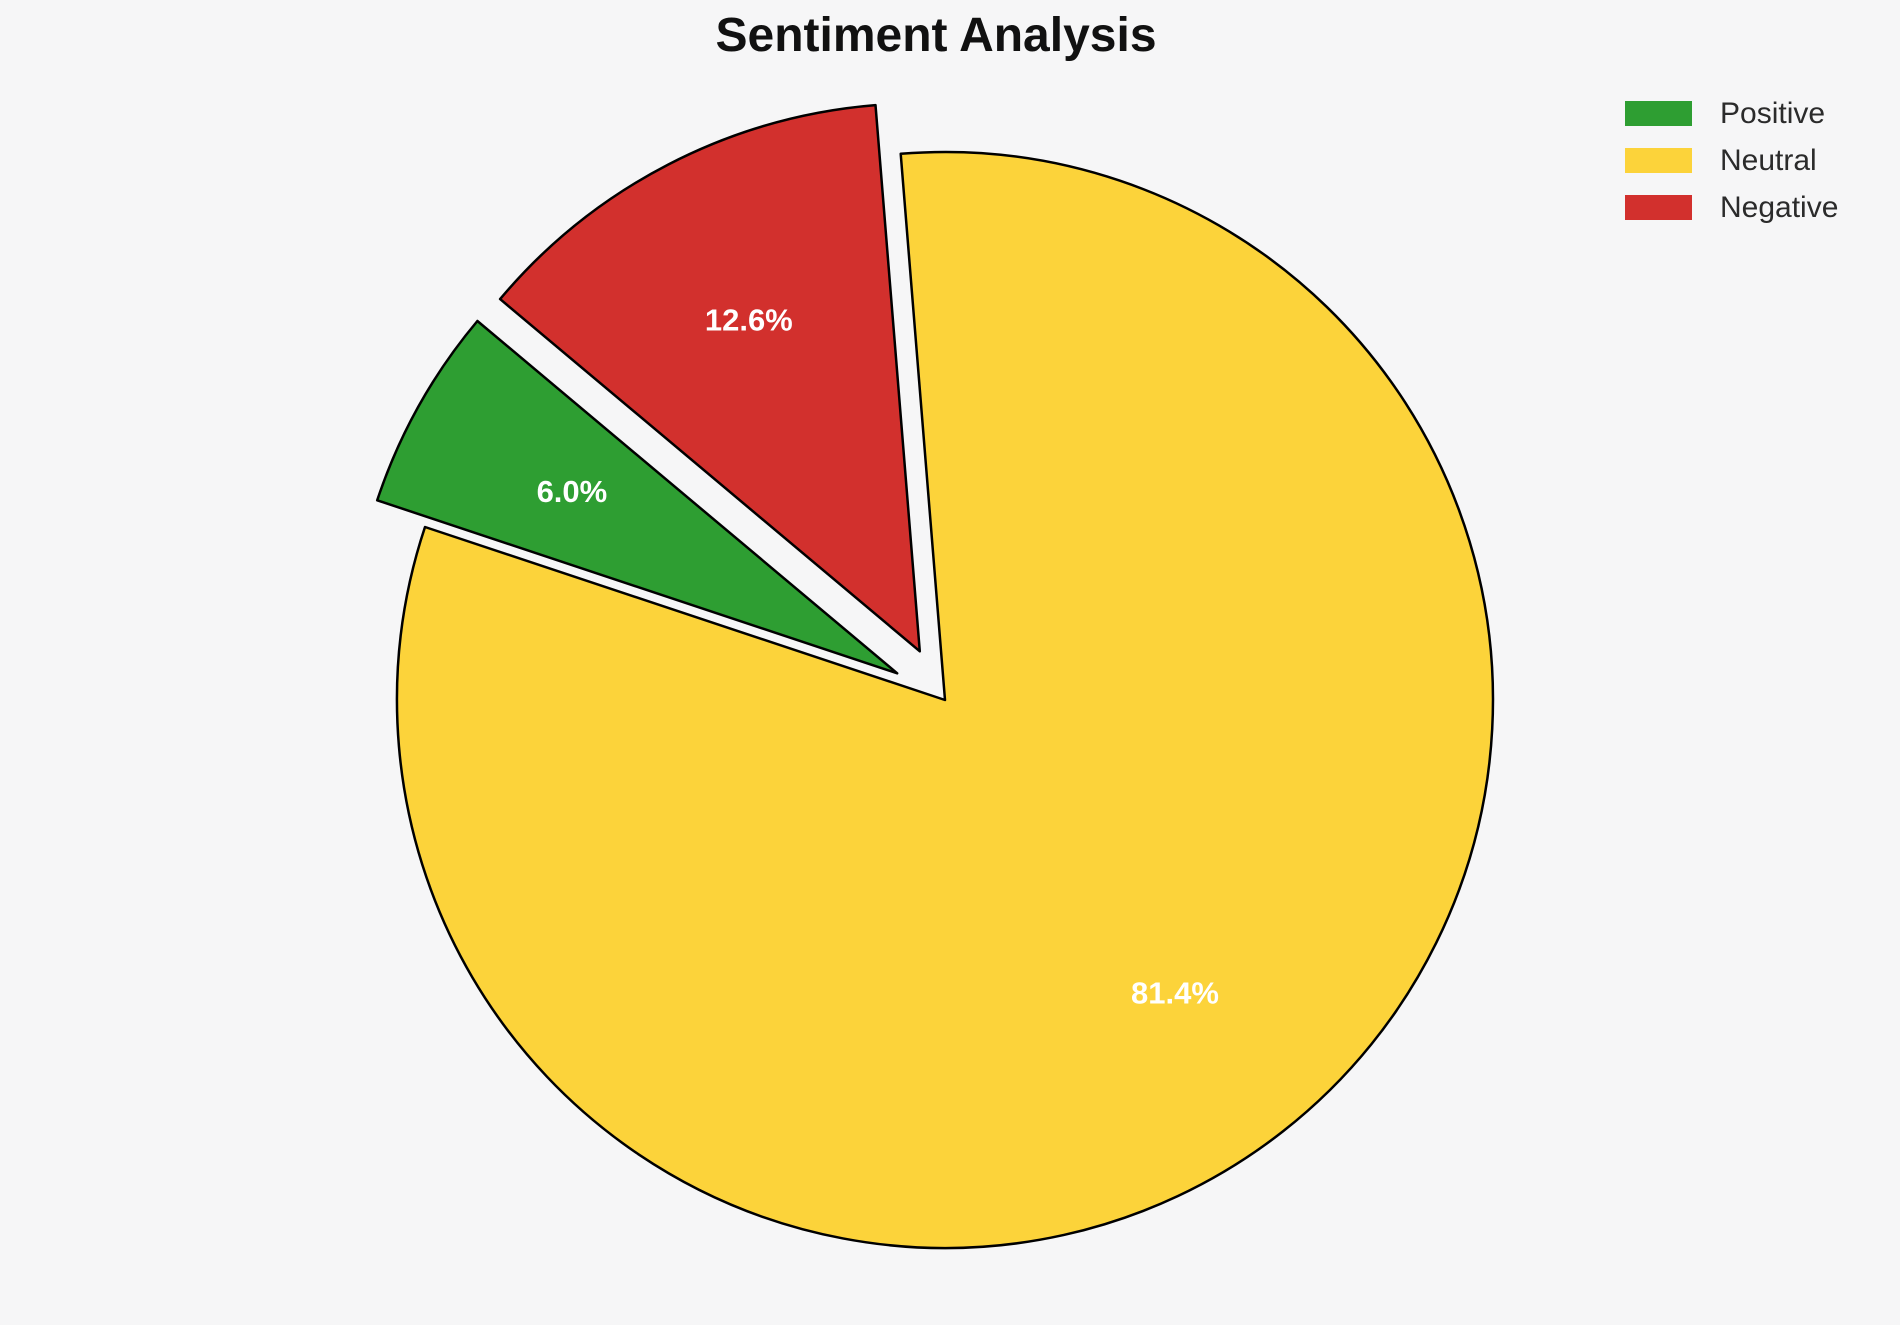  I want to click on pie-slice-positive, so click(637, 497).